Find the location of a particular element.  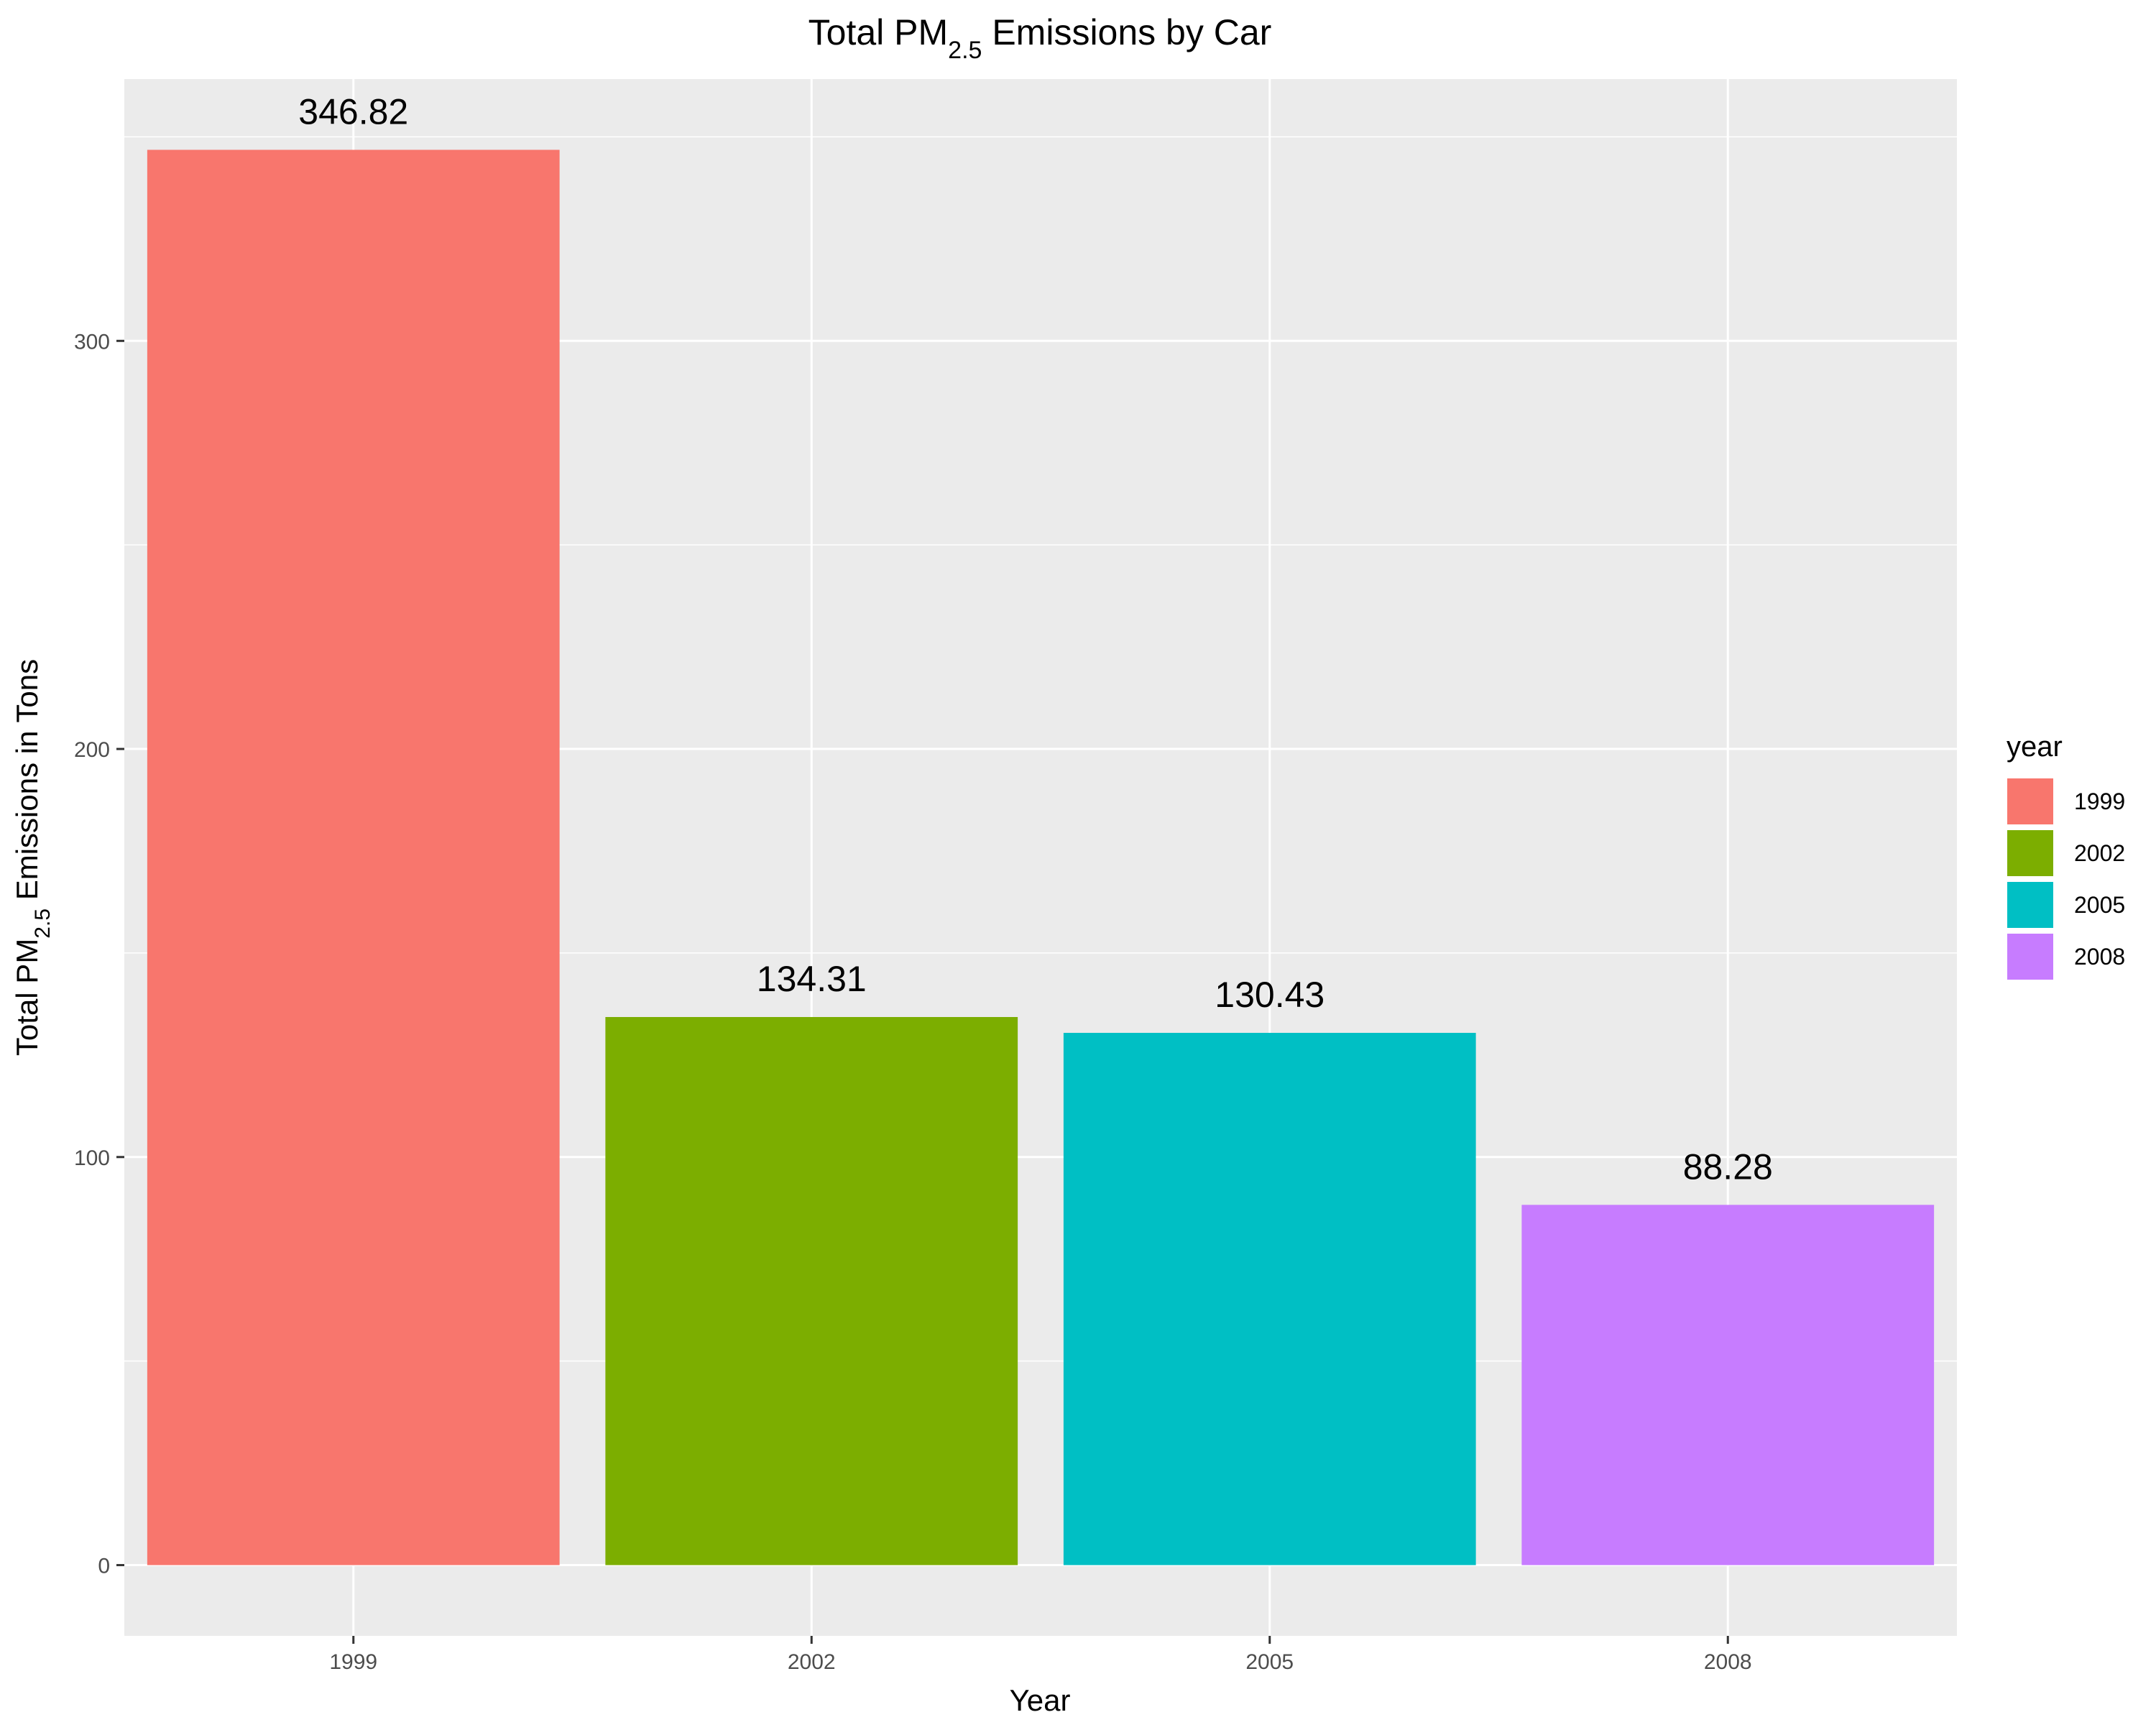

x-tick-label: 2002 is located at coordinates (812, 1662).